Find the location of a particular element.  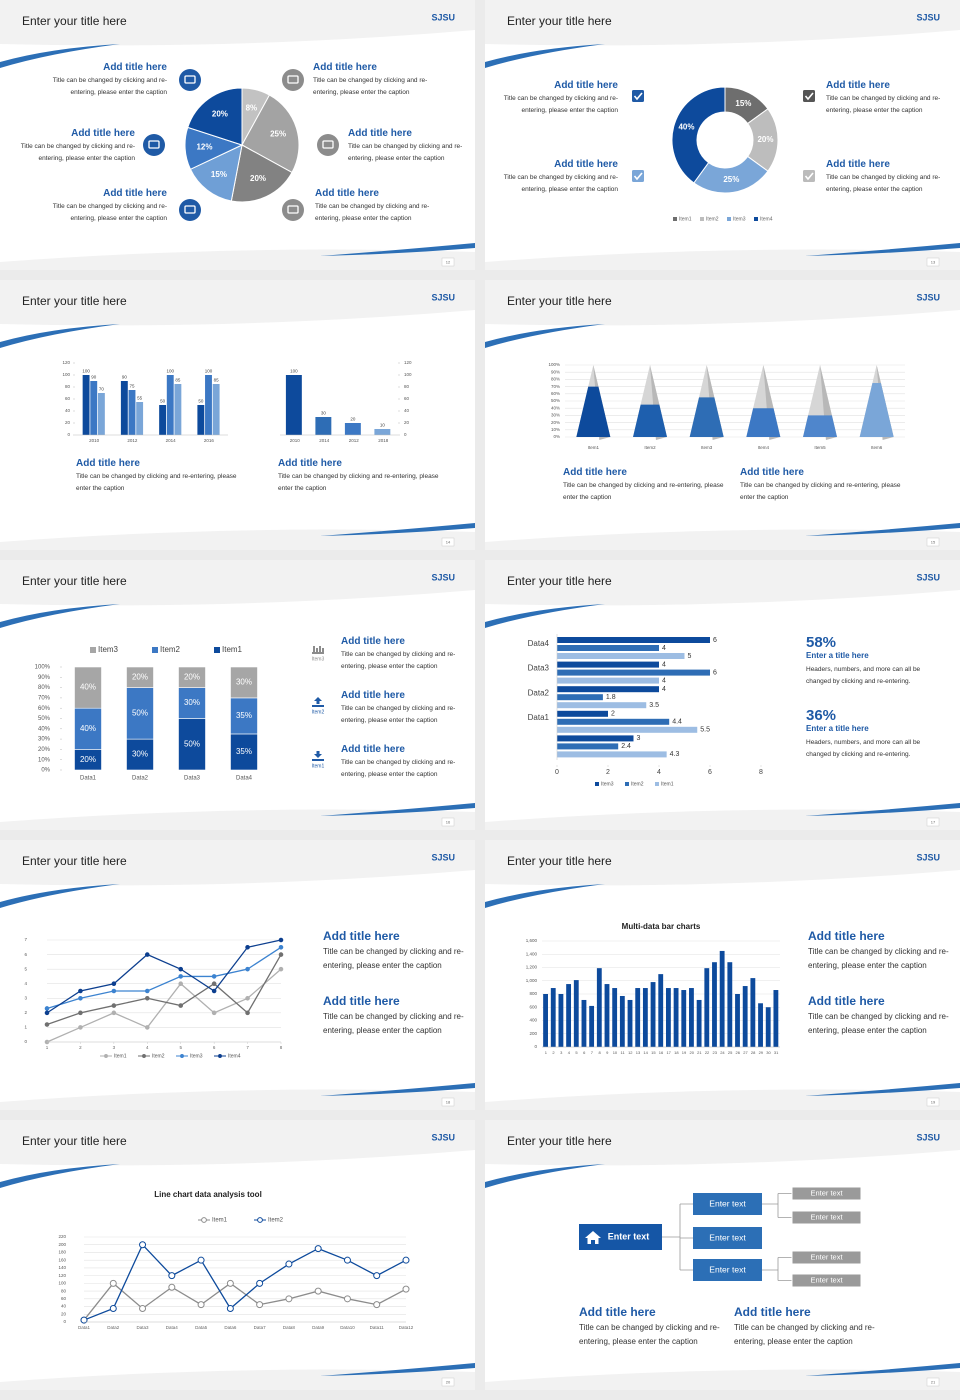

page-number: 20 is located at coordinates (448, 1382).